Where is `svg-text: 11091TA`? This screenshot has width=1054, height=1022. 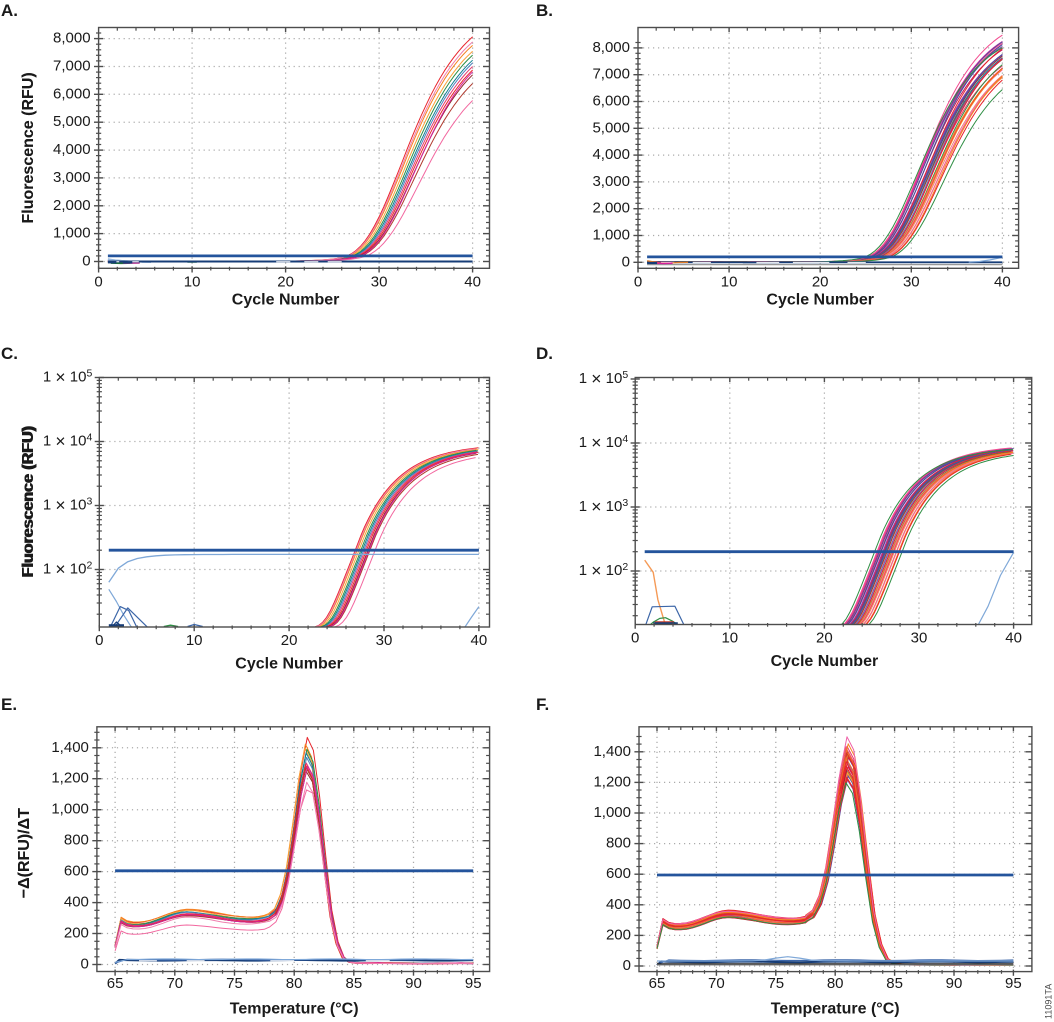 svg-text: 11091TA is located at coordinates (1049, 1001).